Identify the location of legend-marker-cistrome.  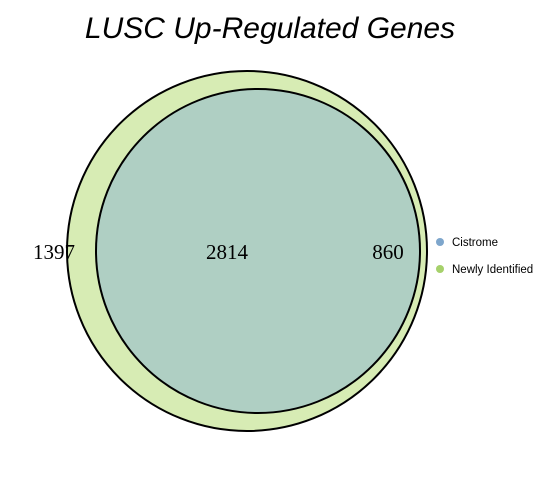
(440, 242).